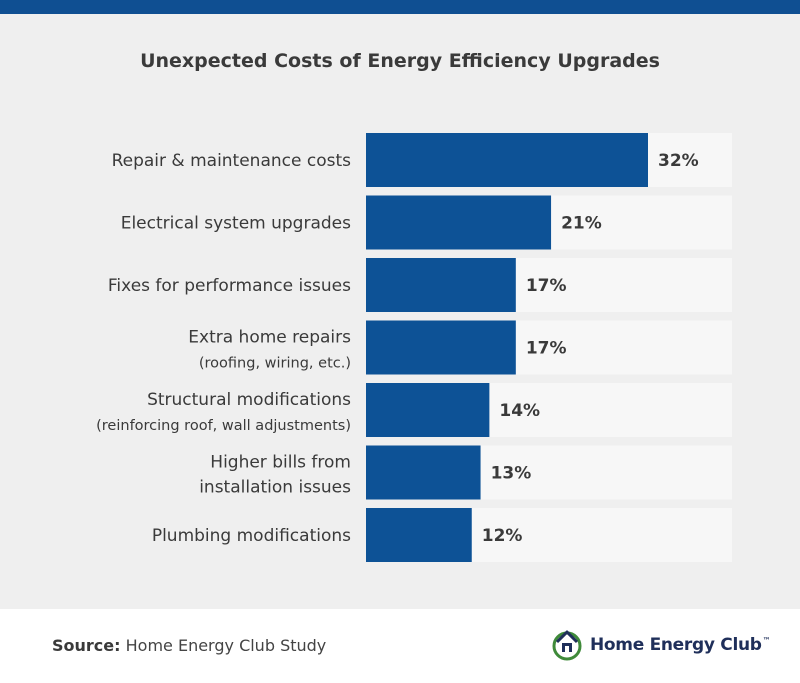 This screenshot has width=800, height=683. Describe the element at coordinates (511, 474) in the screenshot. I see `value-label: 13%` at that location.